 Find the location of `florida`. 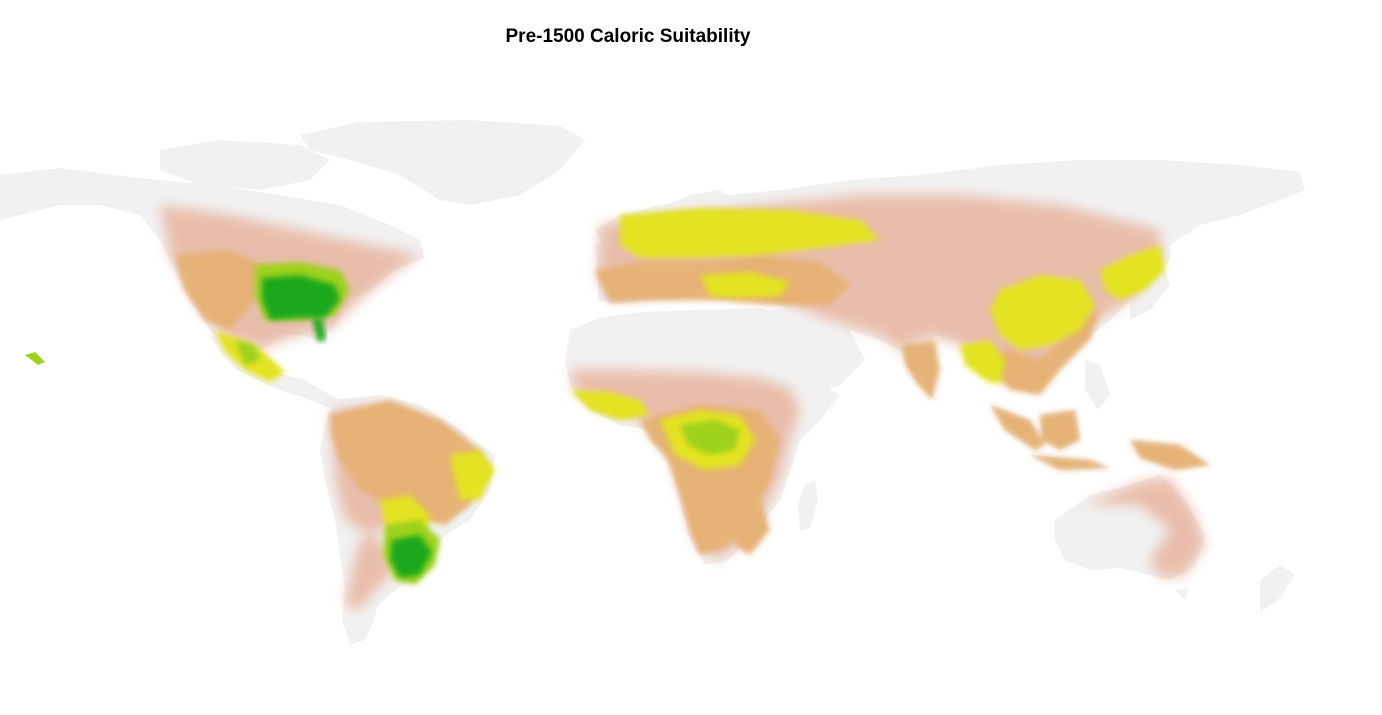

florida is located at coordinates (319, 330).